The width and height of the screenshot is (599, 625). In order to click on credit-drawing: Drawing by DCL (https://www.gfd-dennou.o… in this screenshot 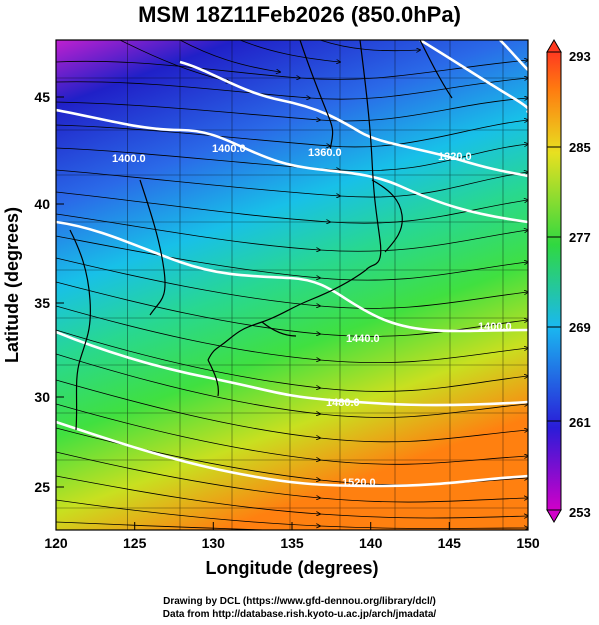, I will do `click(299, 601)`.